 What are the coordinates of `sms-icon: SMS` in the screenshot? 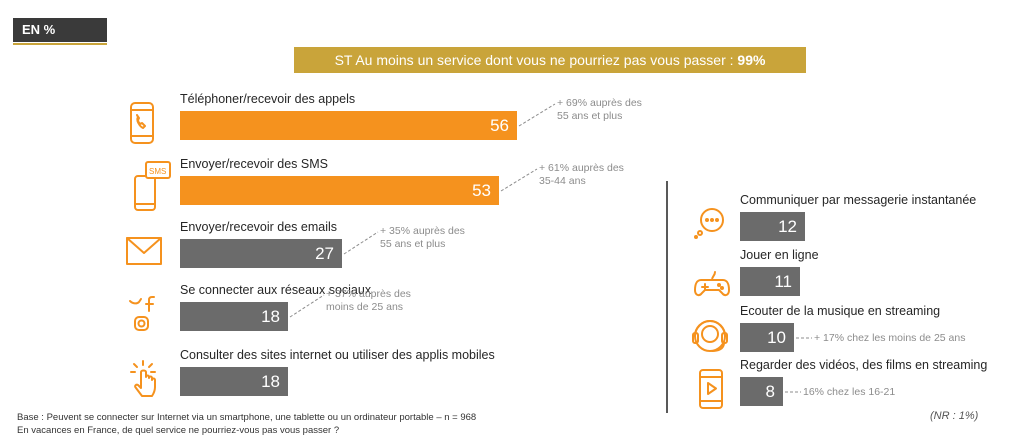 It's located at (153, 189).